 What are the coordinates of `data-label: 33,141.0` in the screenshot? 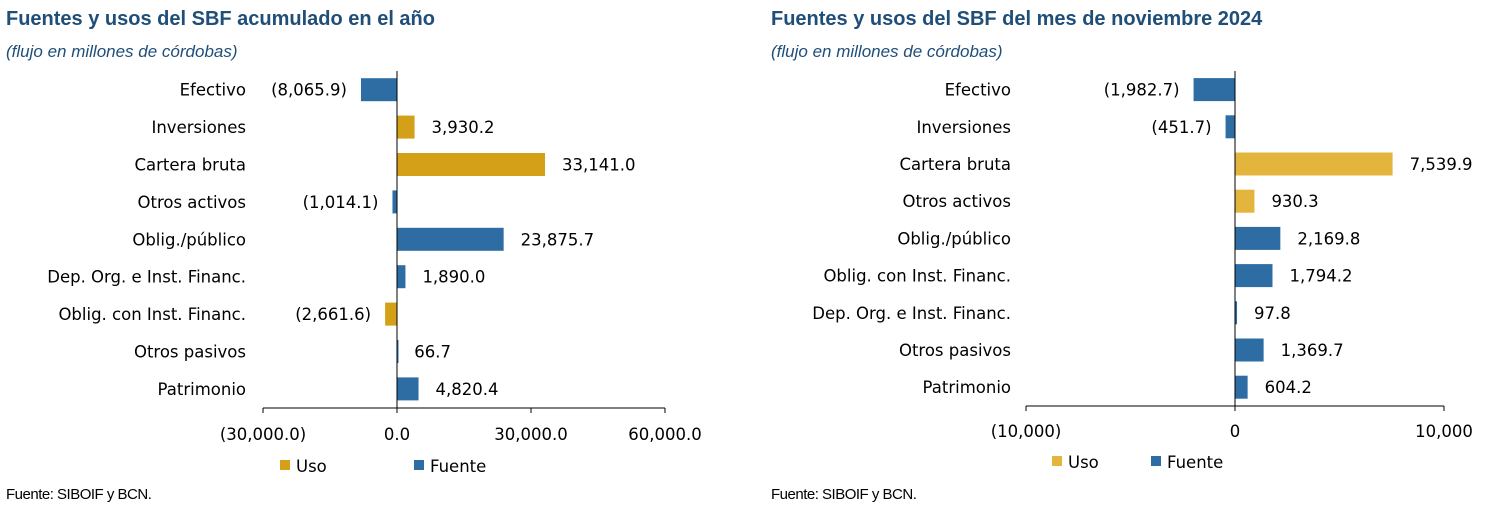 It's located at (598, 165).